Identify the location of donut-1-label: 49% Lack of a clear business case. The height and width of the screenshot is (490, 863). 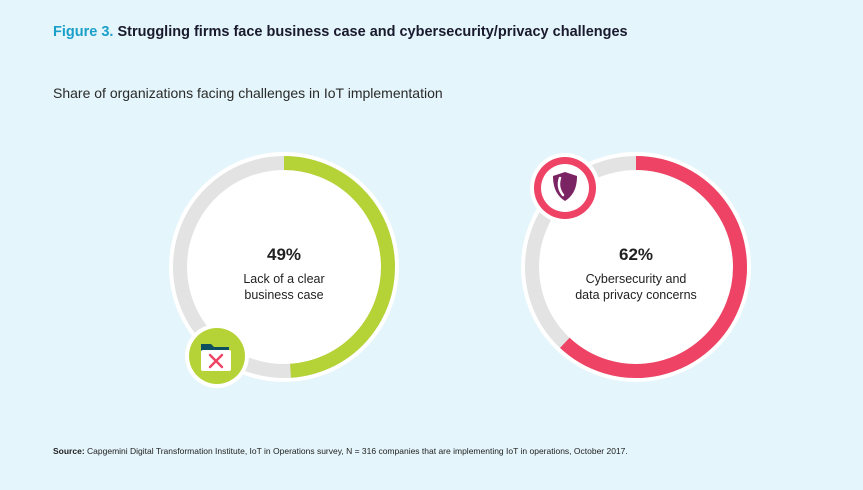
(284, 274).